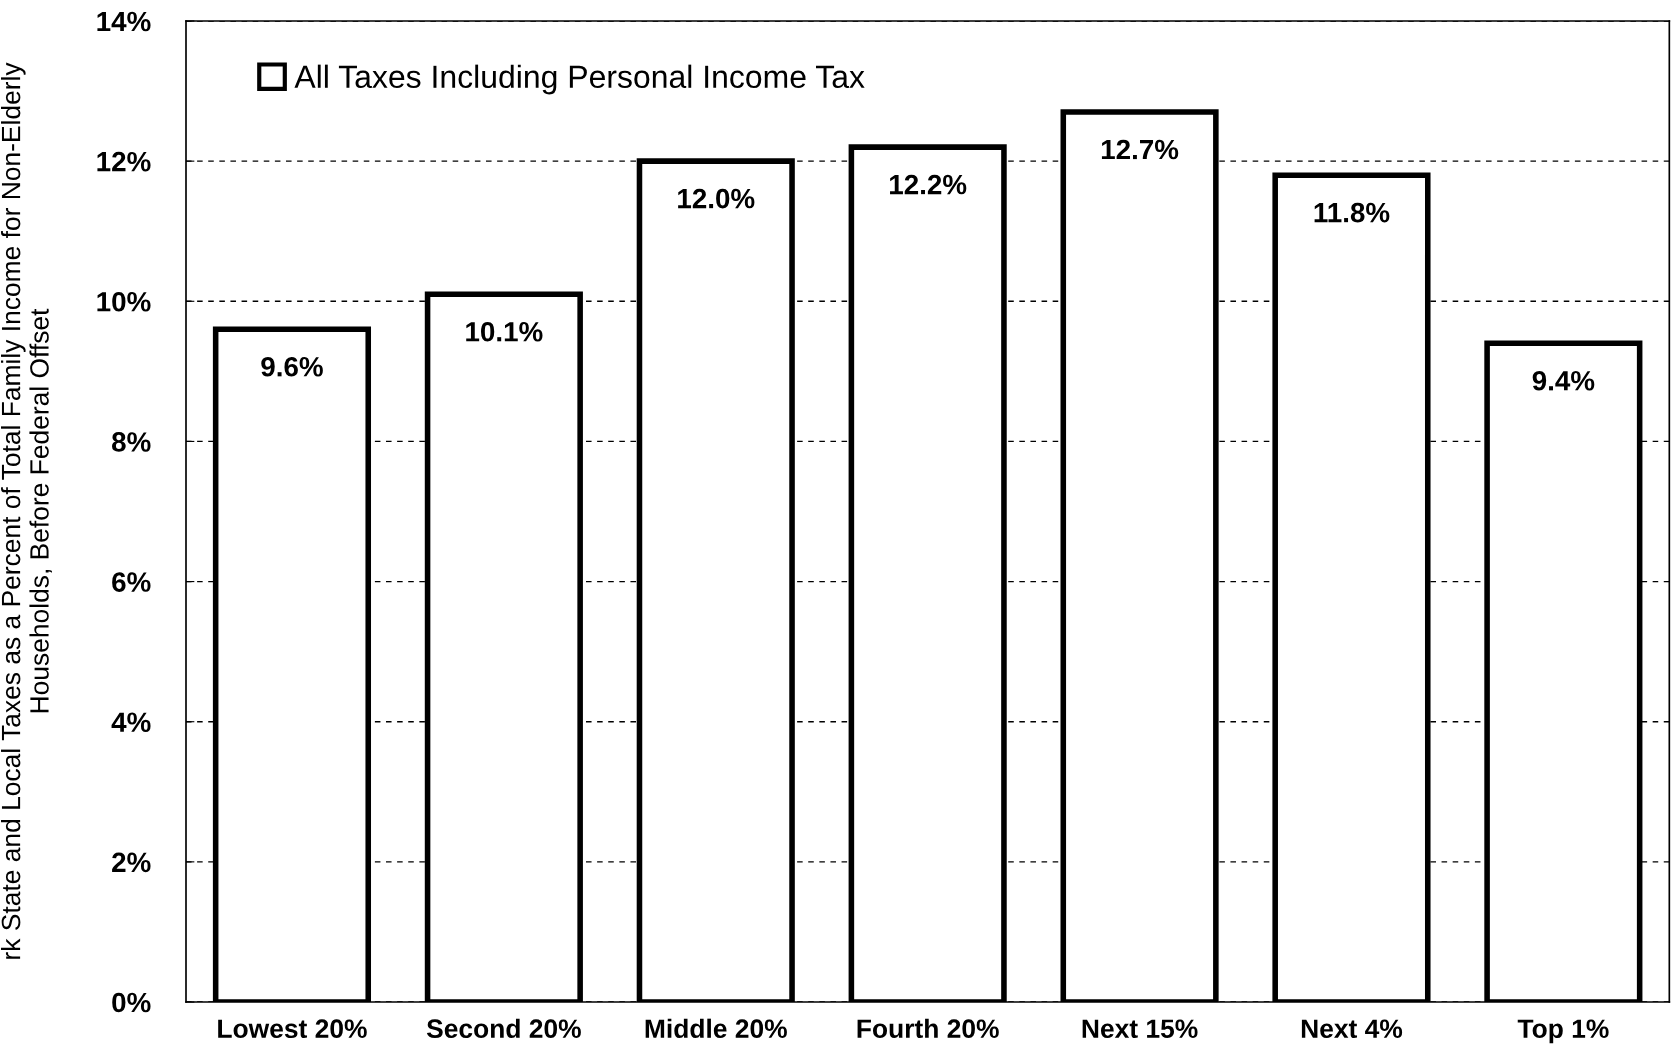  I want to click on data-label: 12.0%, so click(716, 198).